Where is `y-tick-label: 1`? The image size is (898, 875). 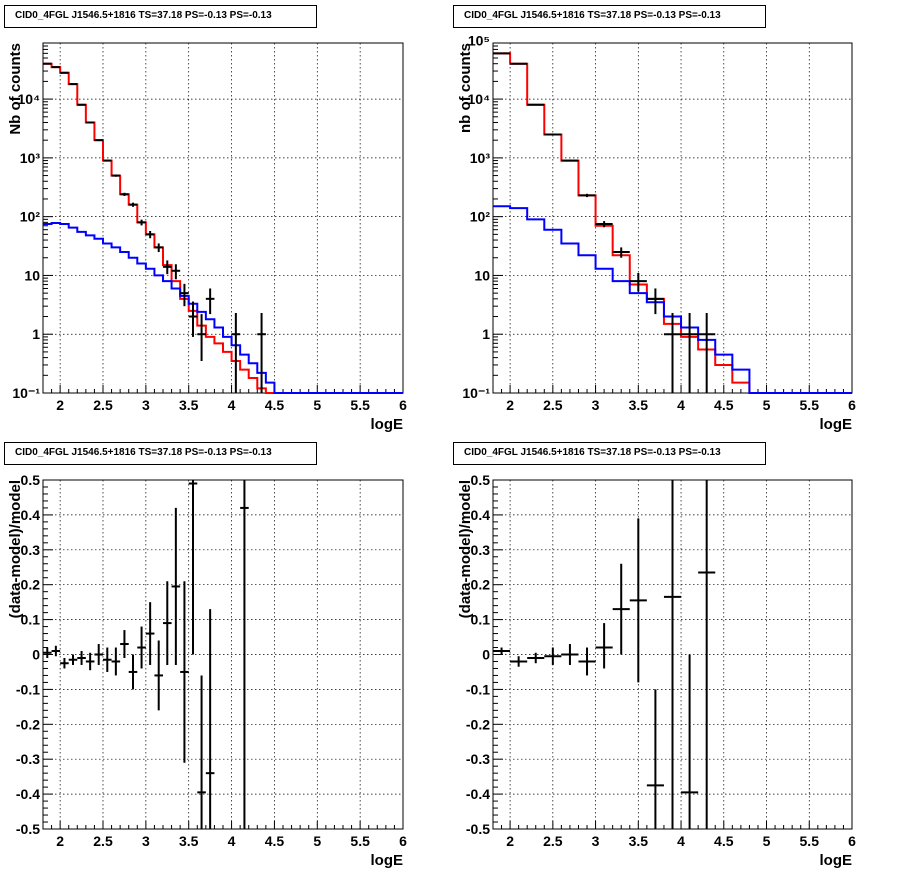 y-tick-label: 1 is located at coordinates (486, 334).